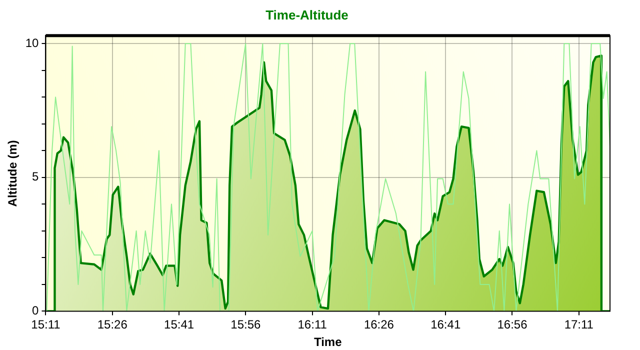  I want to click on x-tick-label: 15:56, so click(246, 325).